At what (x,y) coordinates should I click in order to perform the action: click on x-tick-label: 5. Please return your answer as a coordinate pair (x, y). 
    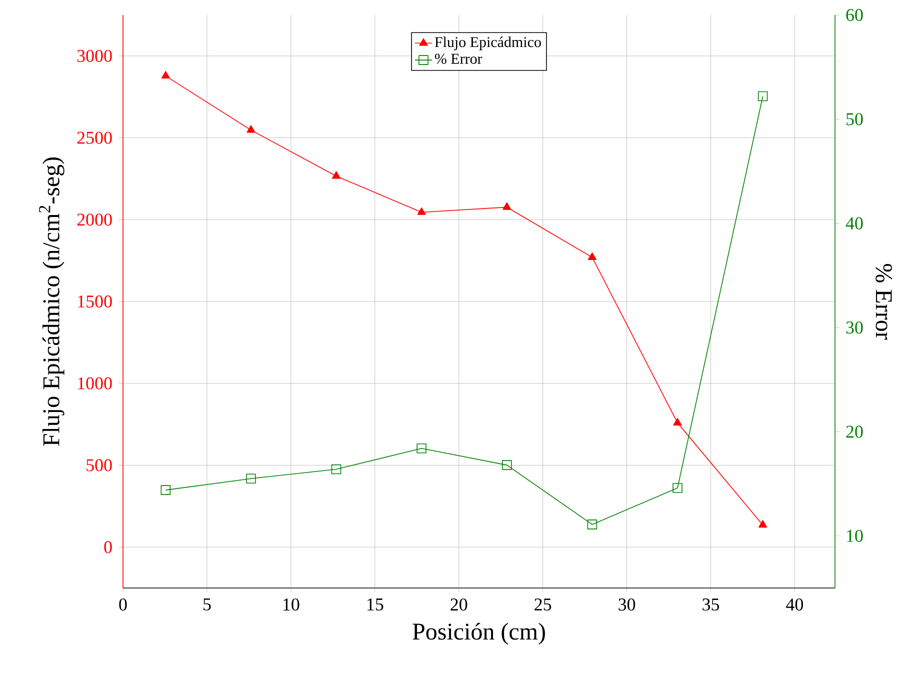
    Looking at the image, I should click on (207, 604).